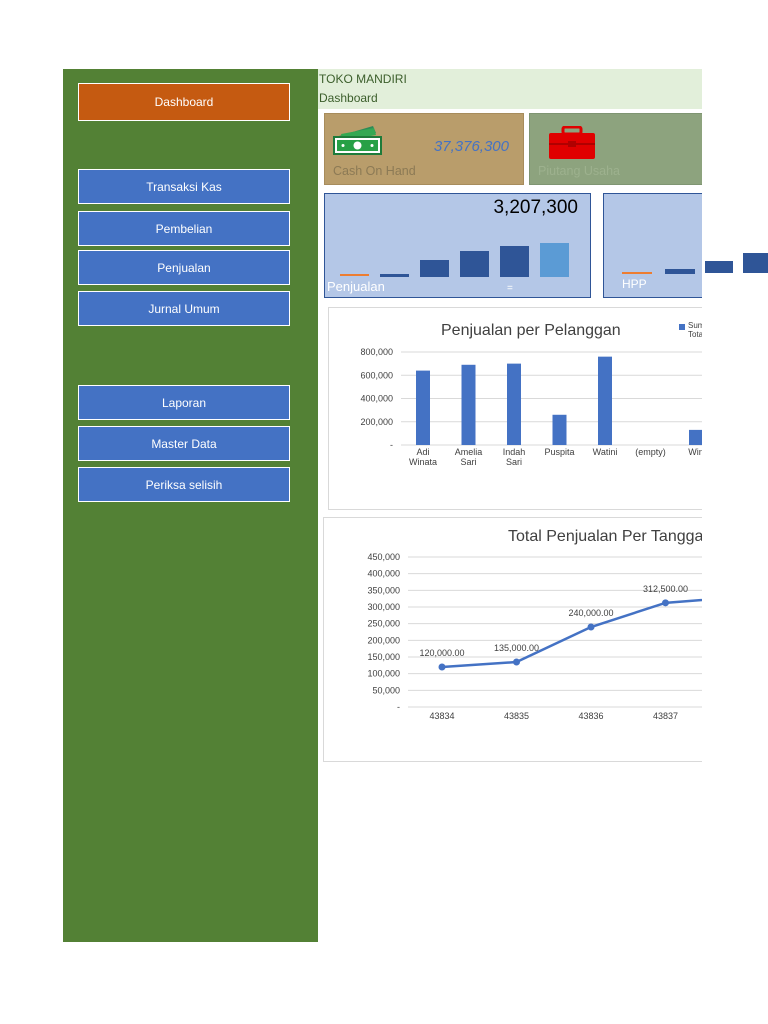  Describe the element at coordinates (184, 443) in the screenshot. I see `nav-master-data-button: Master Data` at that location.